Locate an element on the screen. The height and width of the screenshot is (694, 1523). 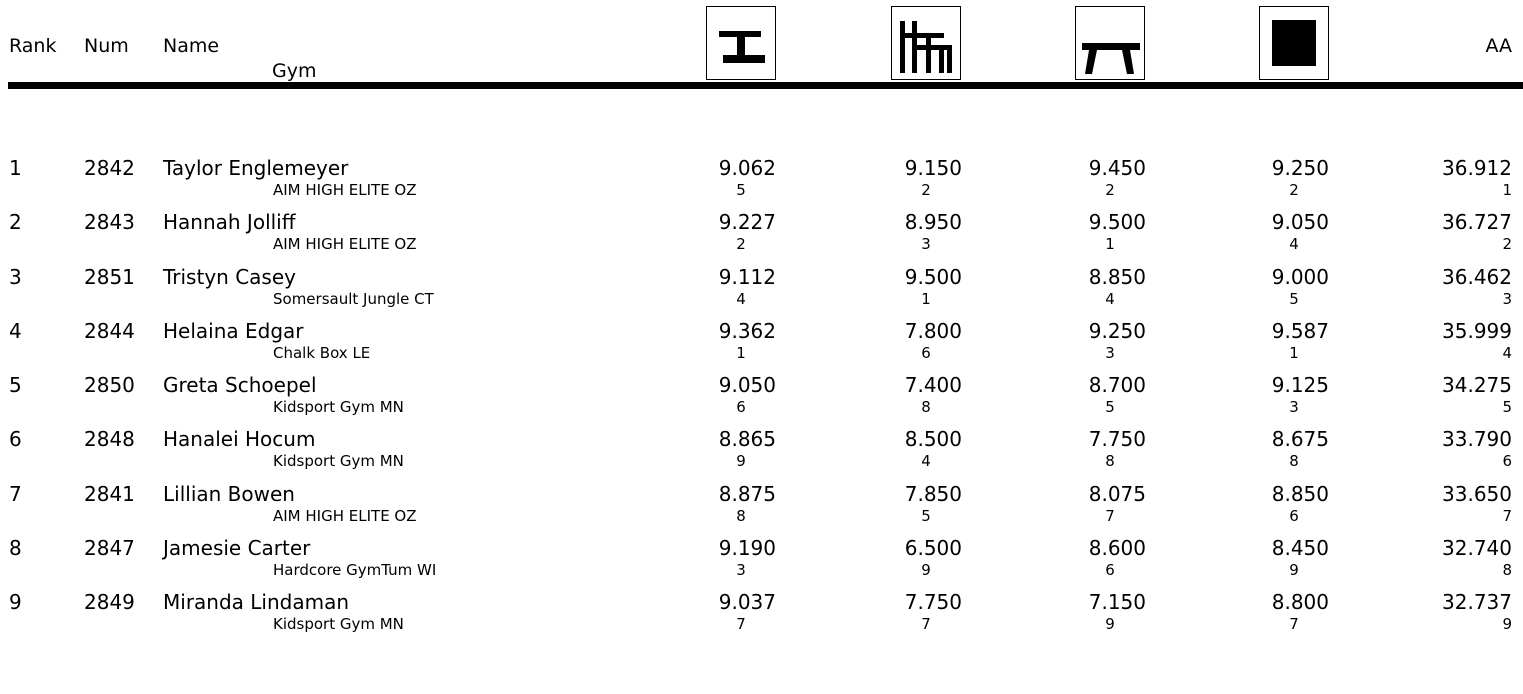
athlete-name: Tristyn Casey is located at coordinates (229, 277).